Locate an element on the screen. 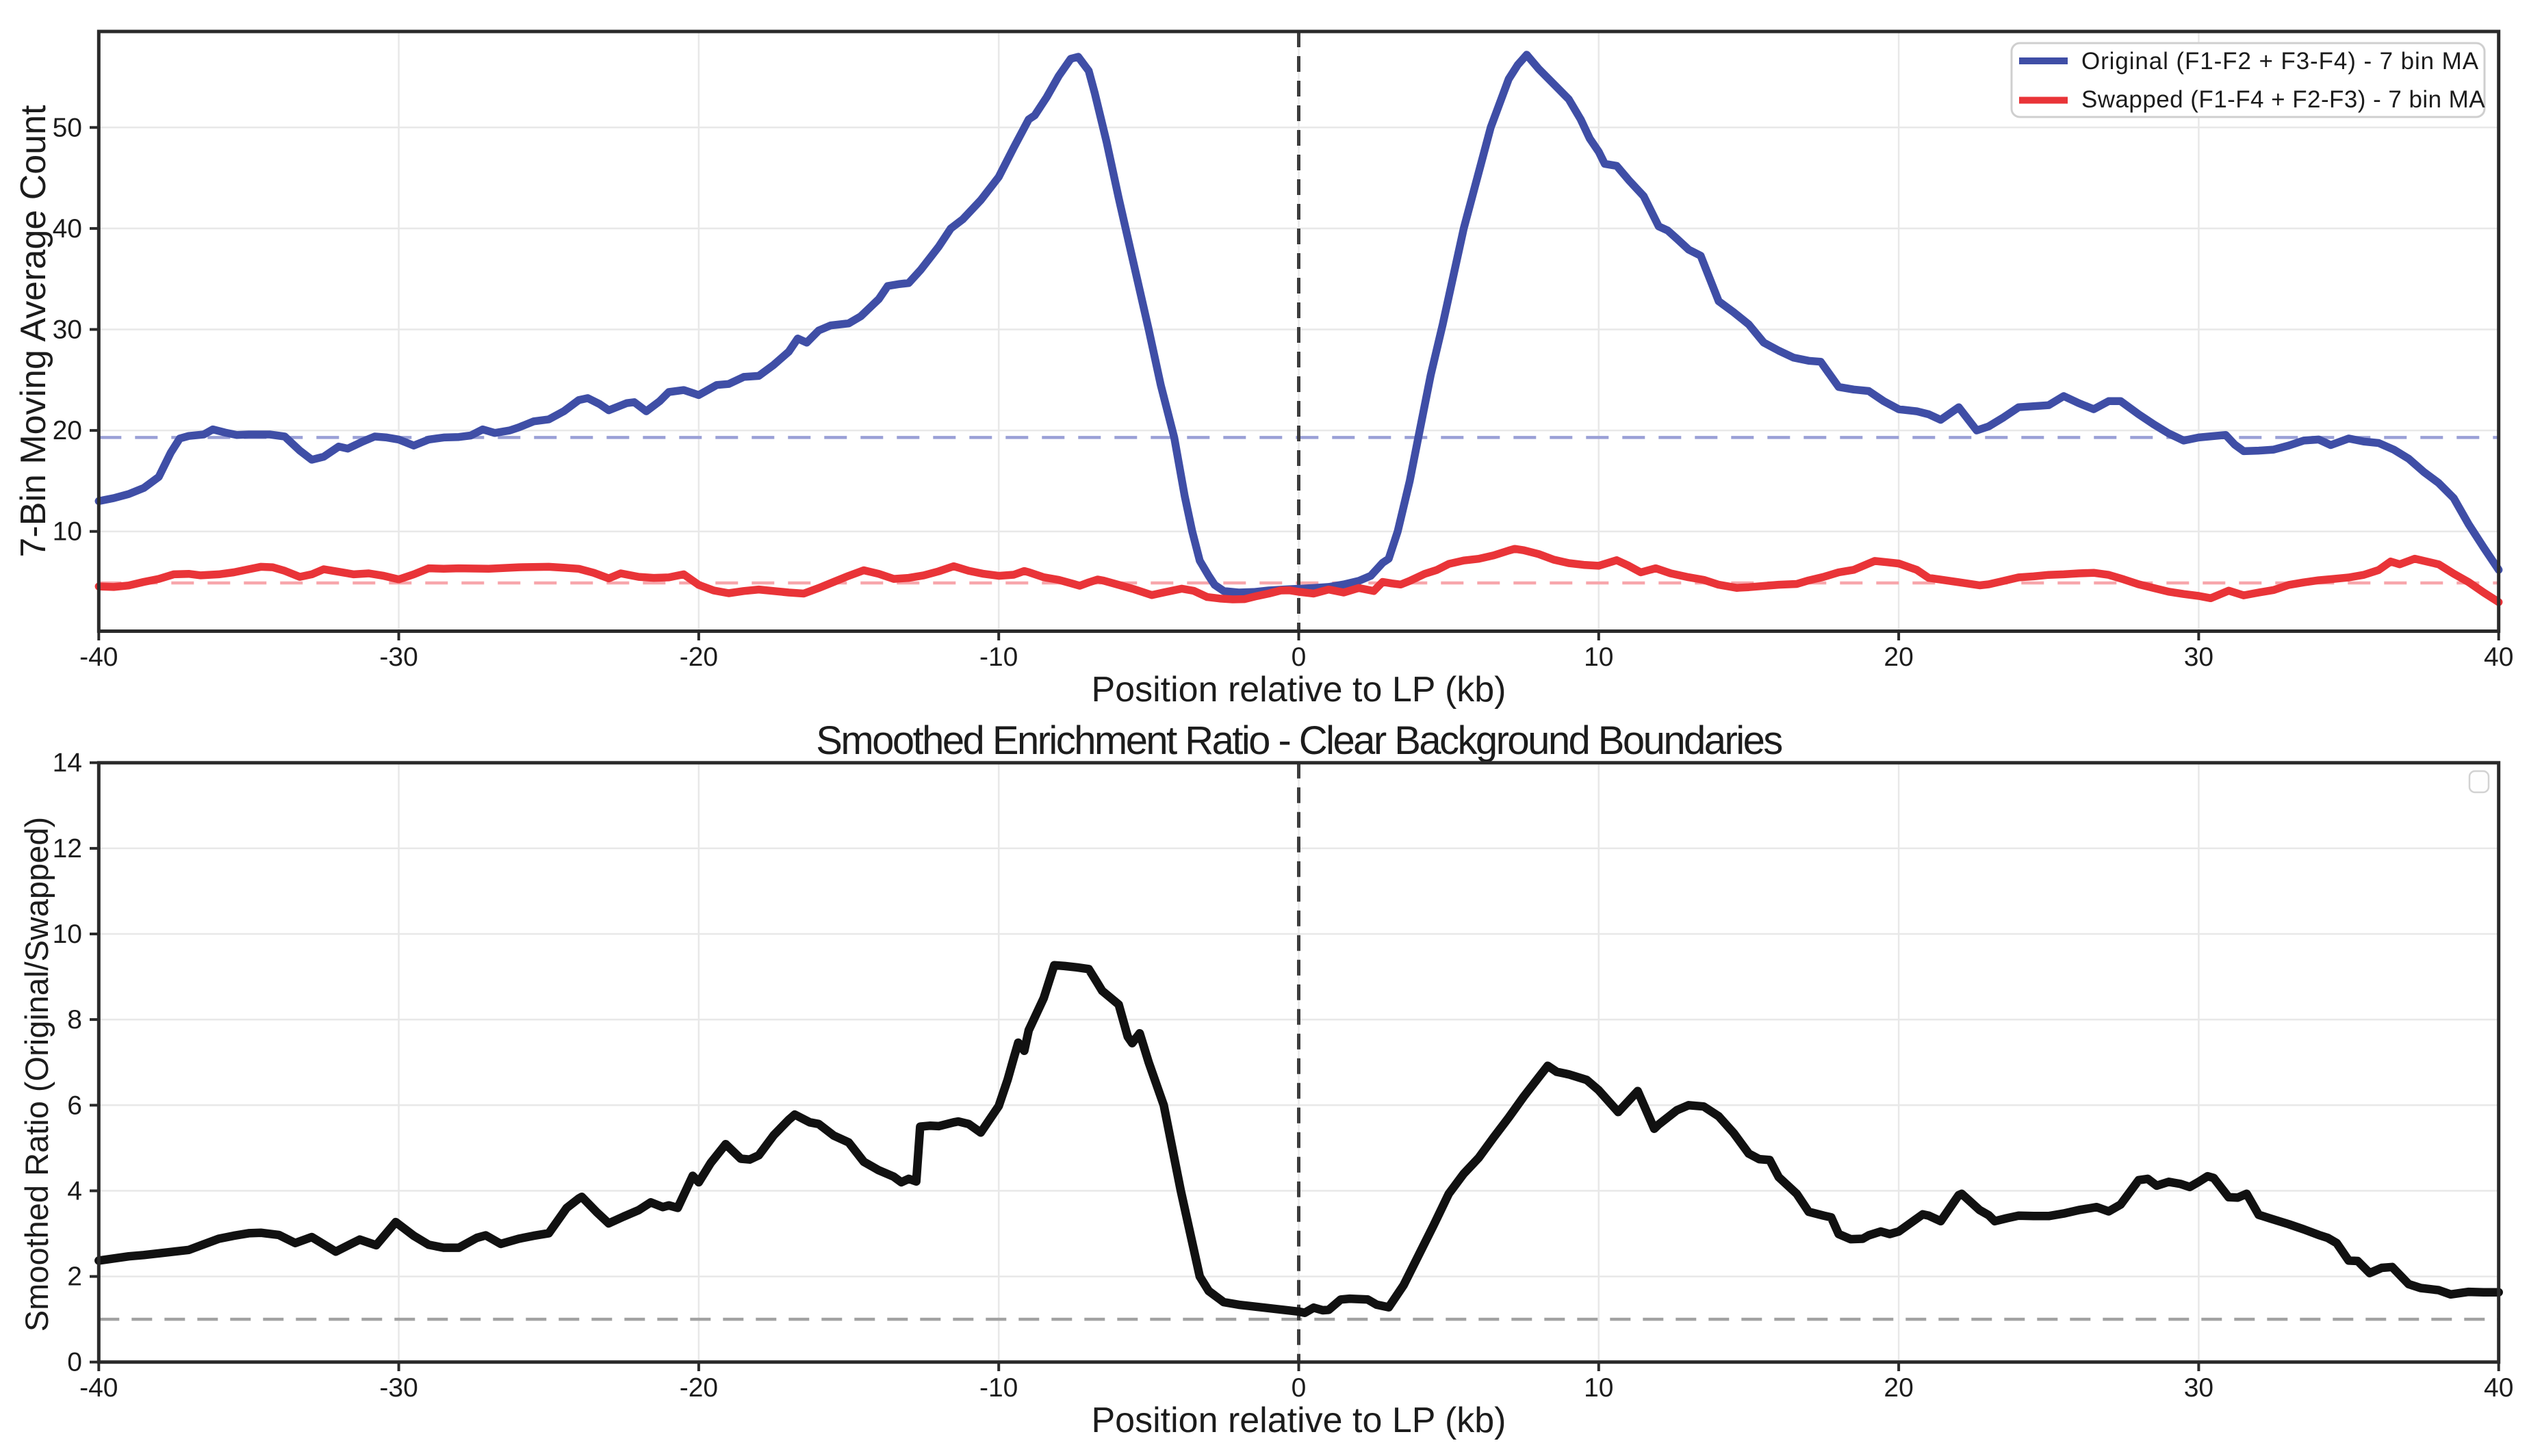 This screenshot has width=2529, height=1456. svg-text: 12 is located at coordinates (67, 848).